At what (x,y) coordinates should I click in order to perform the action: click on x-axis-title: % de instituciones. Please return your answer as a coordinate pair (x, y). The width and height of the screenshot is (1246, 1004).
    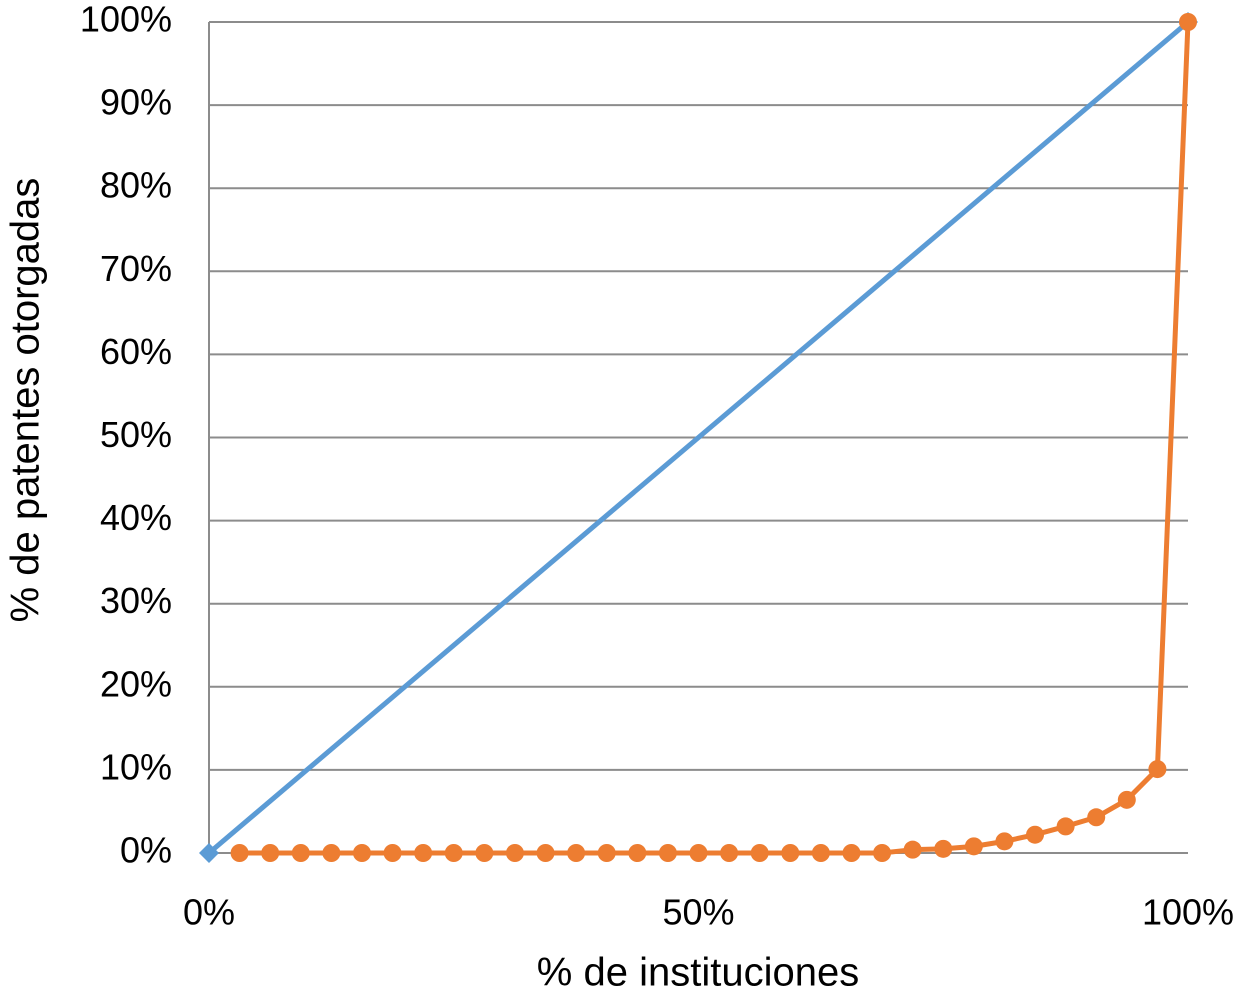
    Looking at the image, I should click on (698, 973).